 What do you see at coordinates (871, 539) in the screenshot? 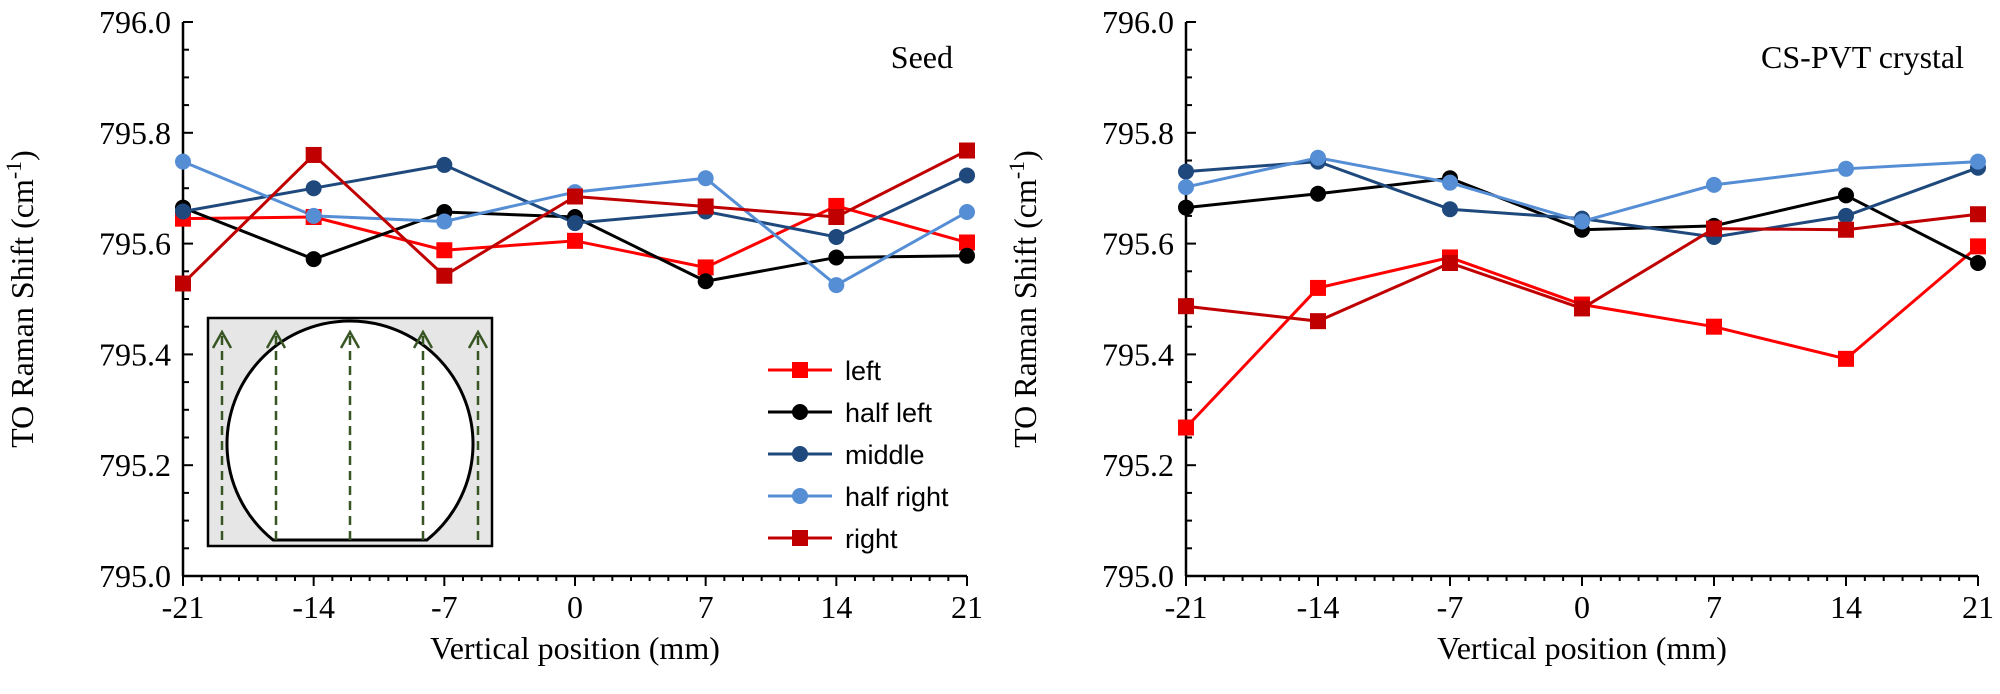
I see `legend-label: right` at bounding box center [871, 539].